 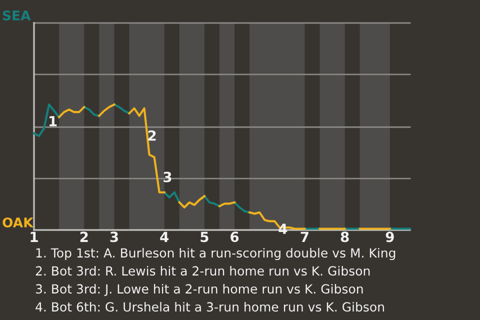 What do you see at coordinates (152, 135) in the screenshot?
I see `annotation: 2` at bounding box center [152, 135].